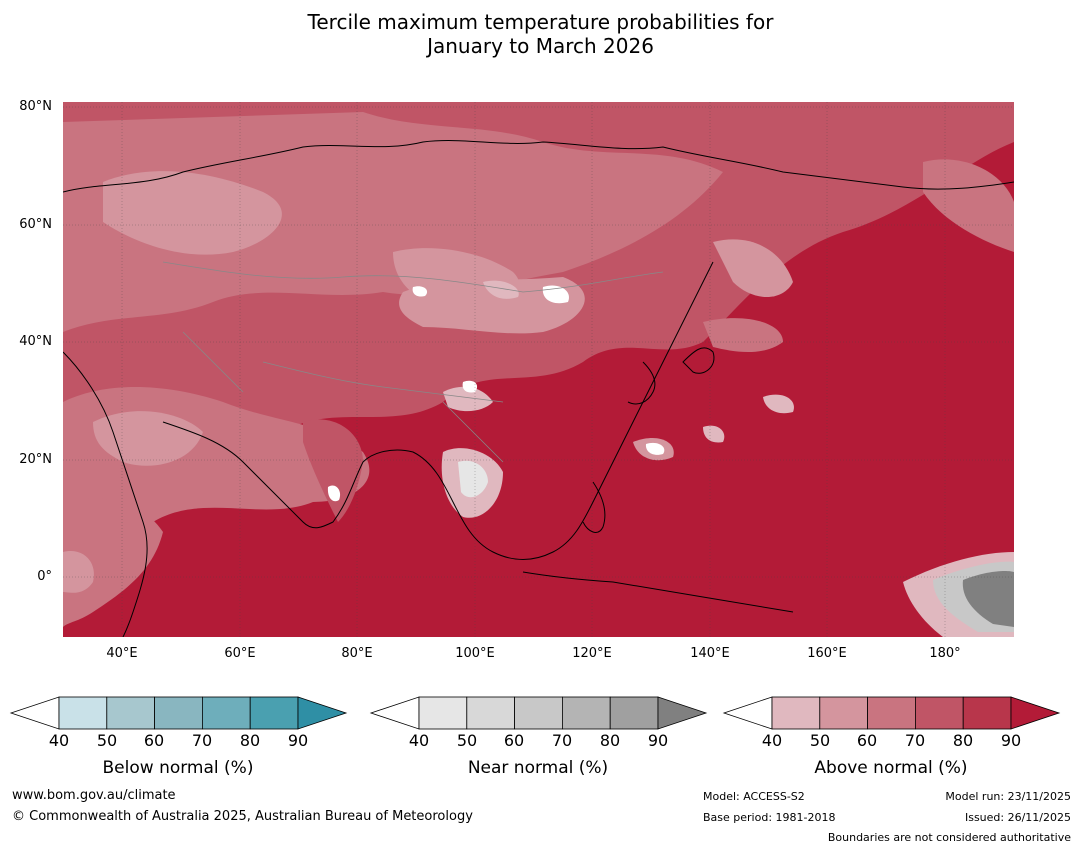 This screenshot has width=1081, height=850. I want to click on lon-label-80e: 80°E, so click(357, 653).